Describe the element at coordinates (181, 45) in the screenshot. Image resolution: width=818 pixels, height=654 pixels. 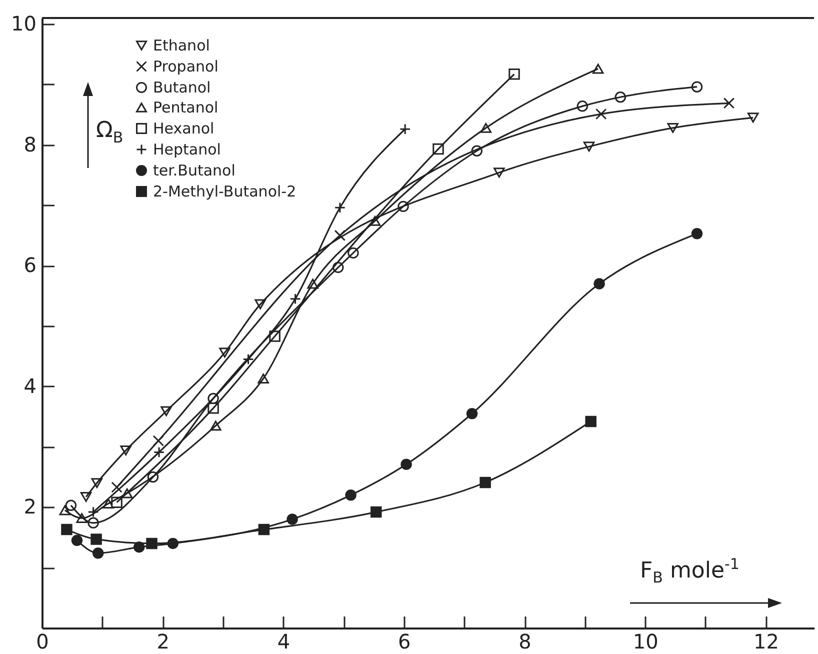
I see `legend-label: Ethanol` at that location.